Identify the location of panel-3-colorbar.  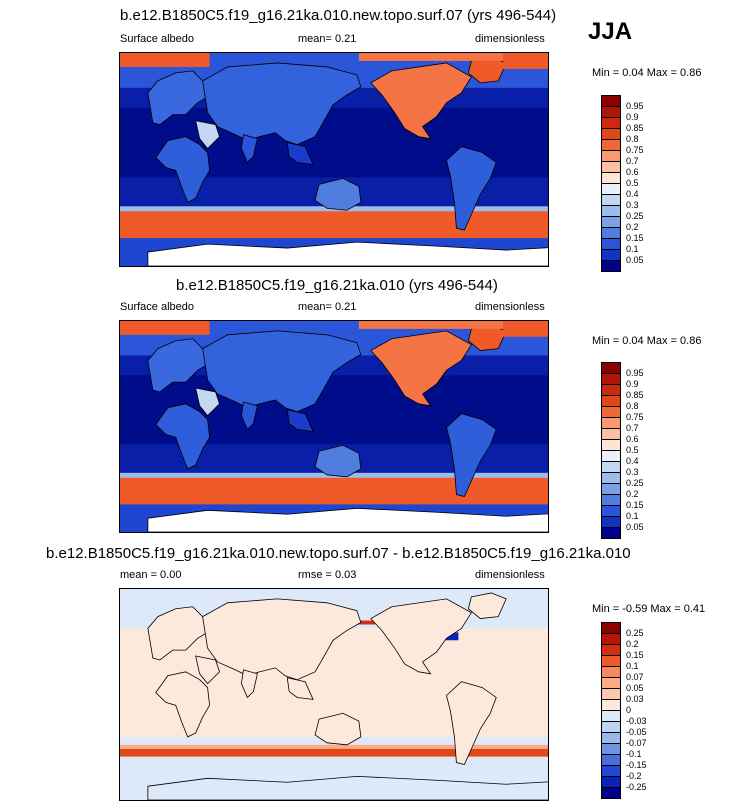
(611, 710).